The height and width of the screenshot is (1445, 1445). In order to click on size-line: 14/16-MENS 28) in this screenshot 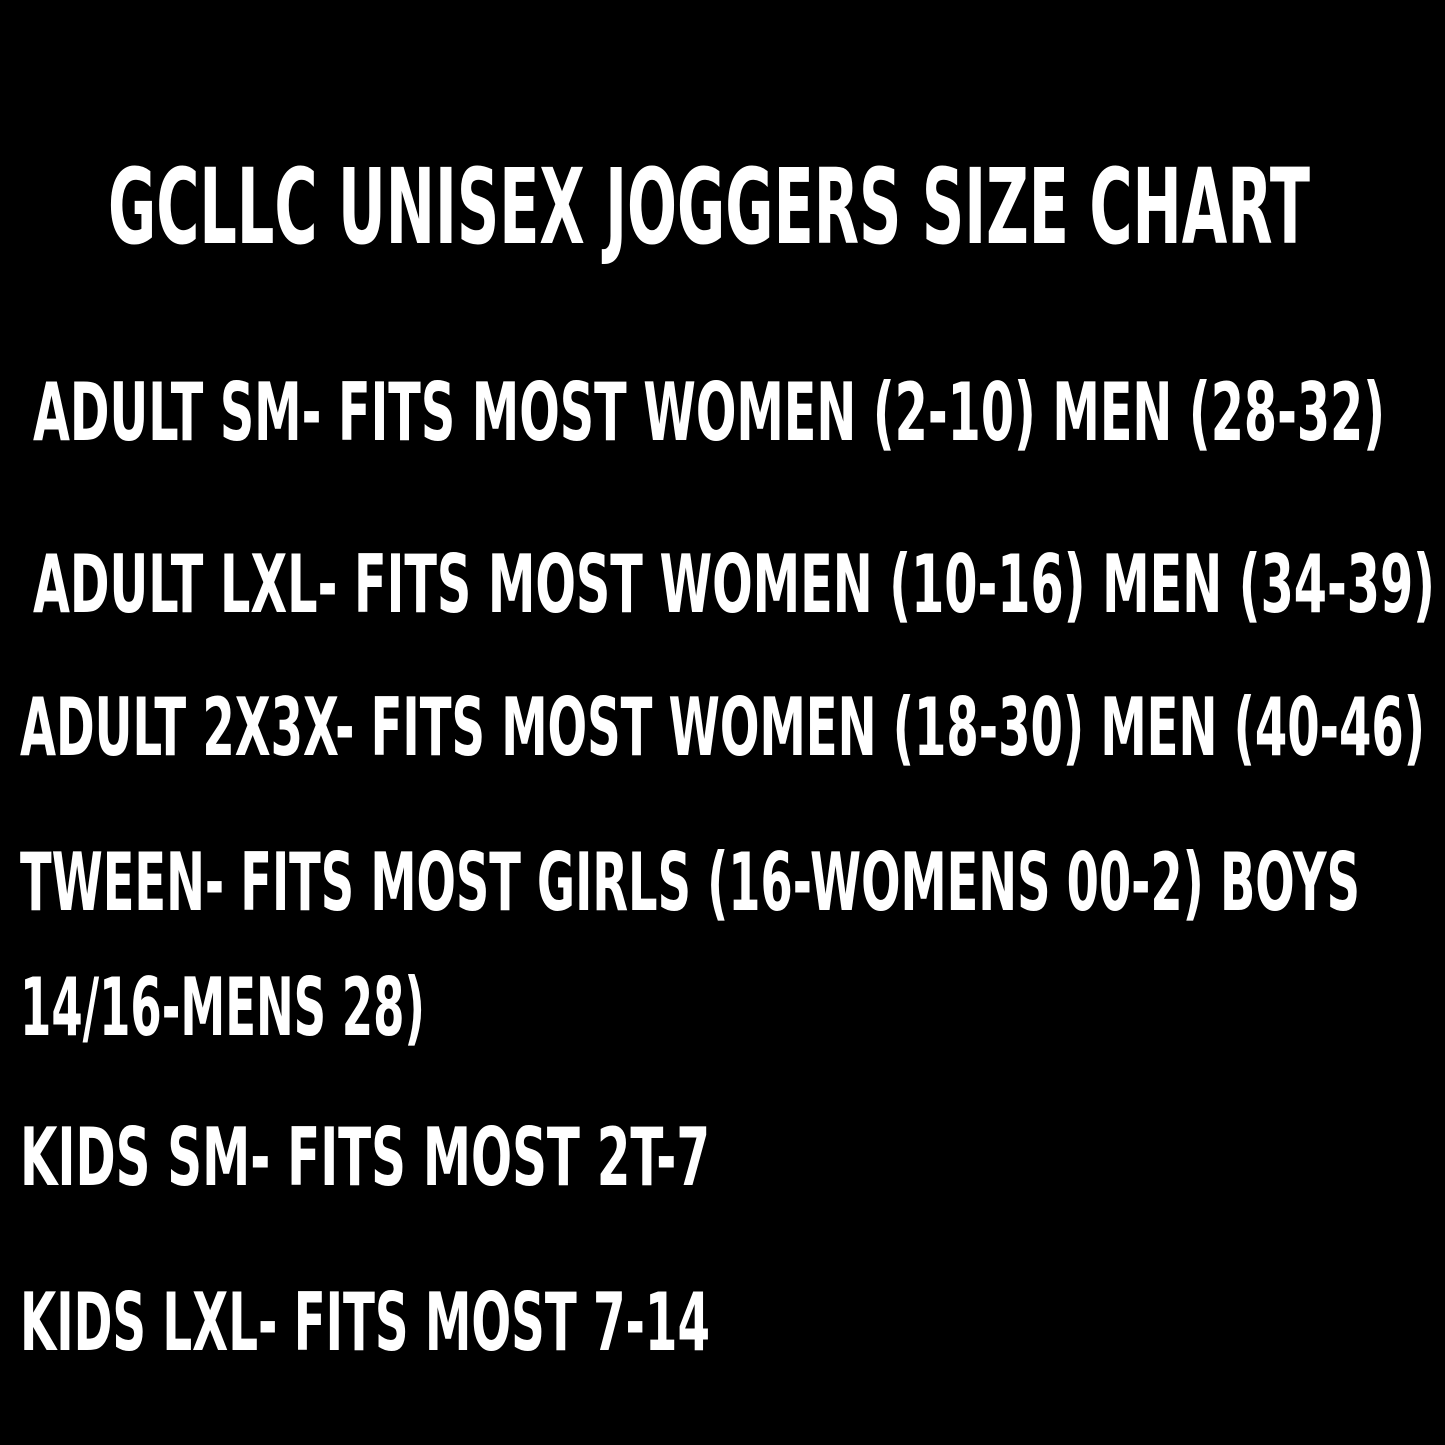, I will do `click(222, 1007)`.